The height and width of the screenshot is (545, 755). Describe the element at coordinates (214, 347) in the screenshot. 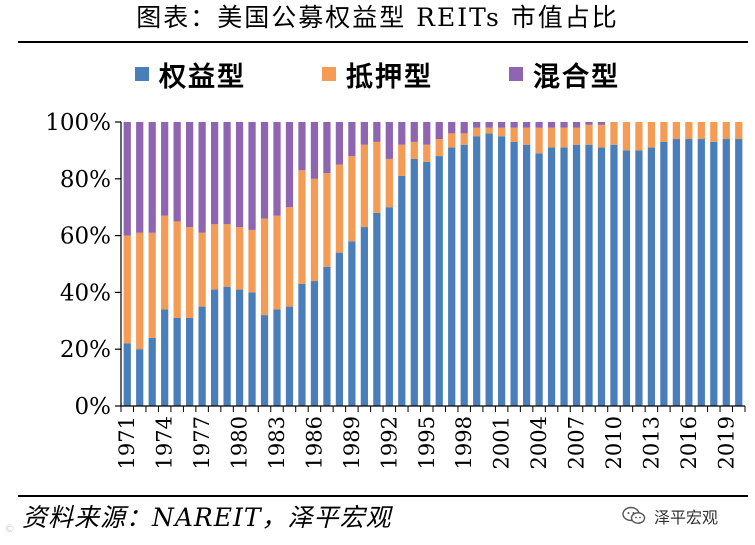

I see `bar-equity-1978` at that location.